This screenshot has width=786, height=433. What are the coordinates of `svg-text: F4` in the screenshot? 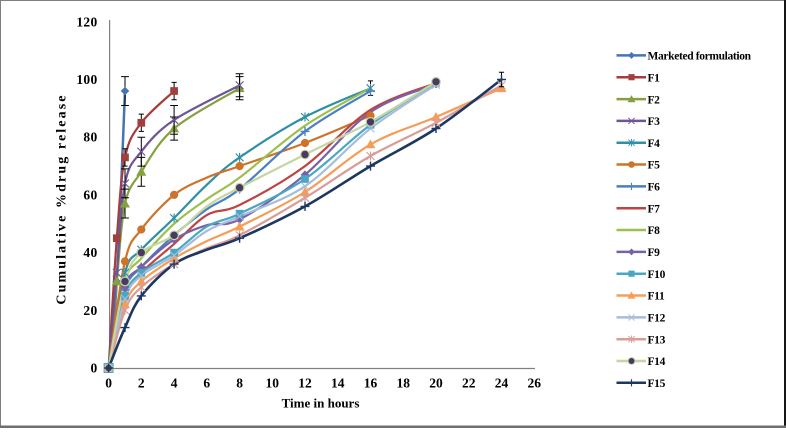 It's located at (654, 144).